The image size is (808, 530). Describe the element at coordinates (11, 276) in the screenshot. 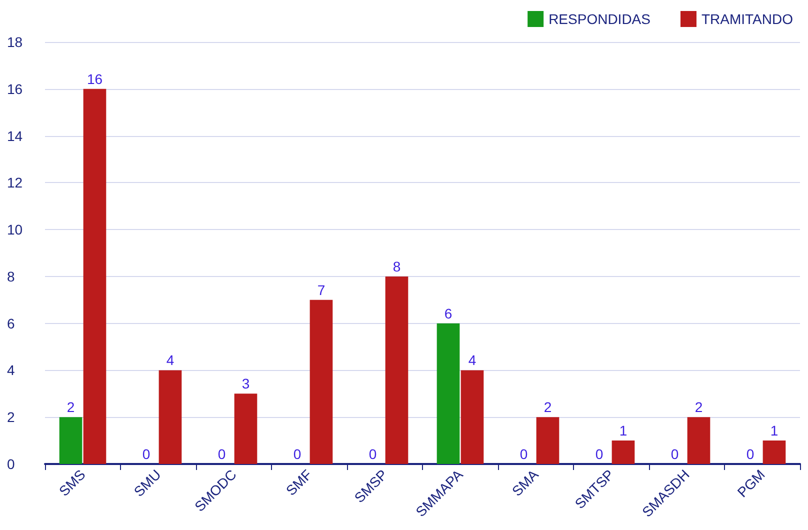

I see `y-tick-label: 8` at that location.